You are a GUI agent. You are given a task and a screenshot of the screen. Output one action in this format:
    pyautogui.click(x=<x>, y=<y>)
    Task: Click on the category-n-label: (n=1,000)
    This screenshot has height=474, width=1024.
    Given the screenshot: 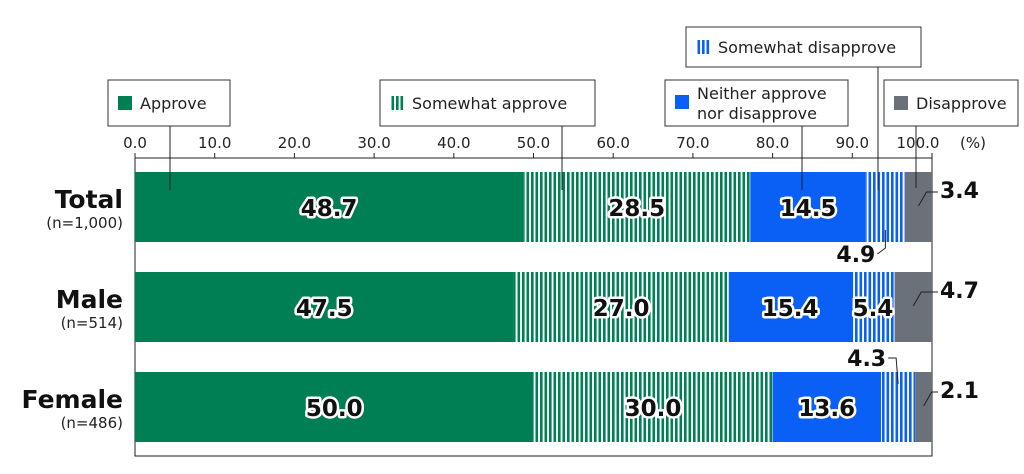 What is the action you would take?
    pyautogui.click(x=84, y=223)
    